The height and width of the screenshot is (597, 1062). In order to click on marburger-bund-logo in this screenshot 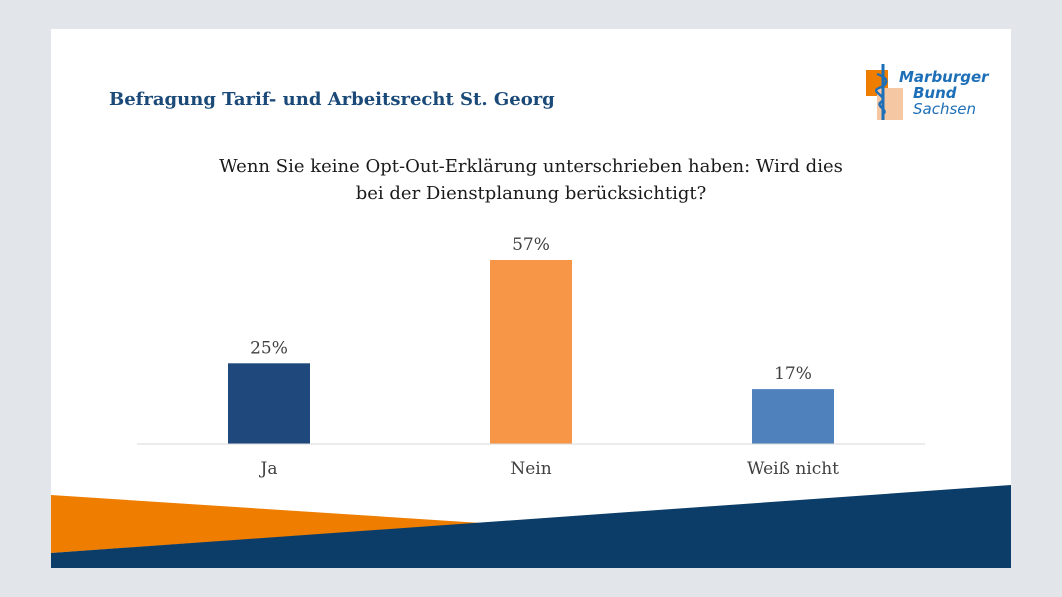, I will do `click(928, 93)`.